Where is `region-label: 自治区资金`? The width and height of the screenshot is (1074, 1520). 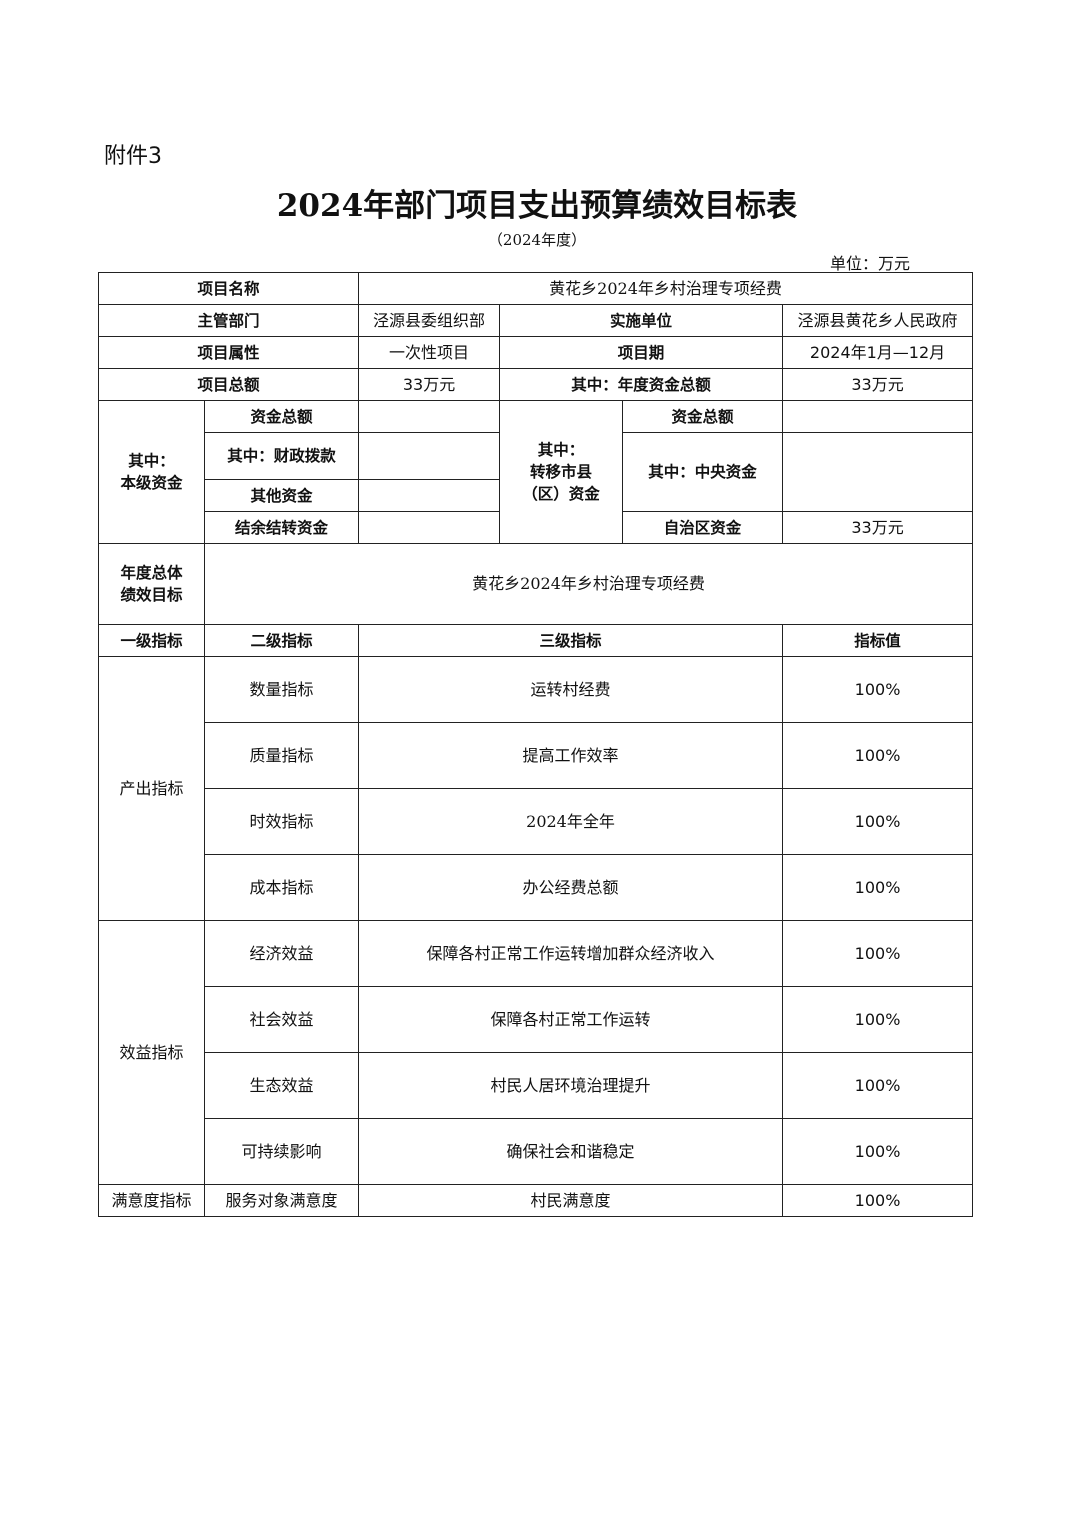
region-label: 自治区资金 is located at coordinates (703, 527).